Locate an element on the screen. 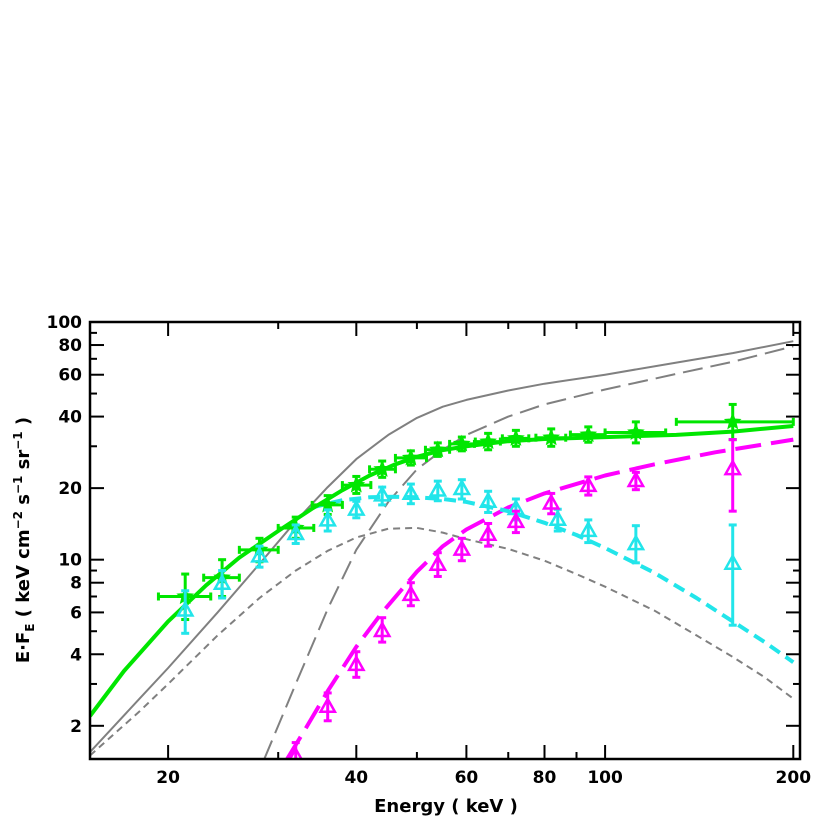 Image resolution: width=830 pixels, height=821 pixels. y-tick-label: 100 is located at coordinates (65, 323).